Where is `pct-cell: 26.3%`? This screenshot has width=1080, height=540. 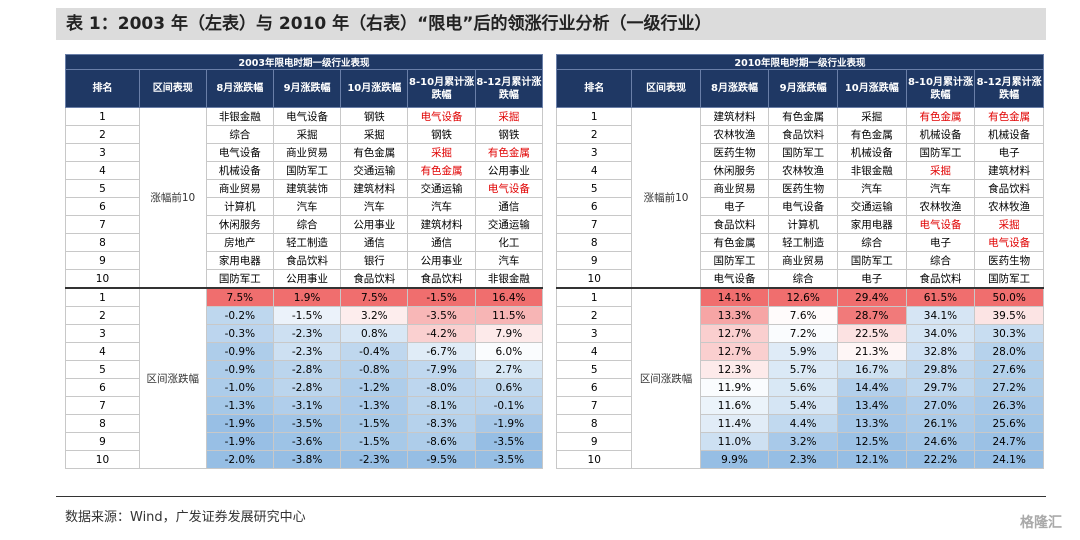
pct-cell: 26.3% is located at coordinates (1009, 405).